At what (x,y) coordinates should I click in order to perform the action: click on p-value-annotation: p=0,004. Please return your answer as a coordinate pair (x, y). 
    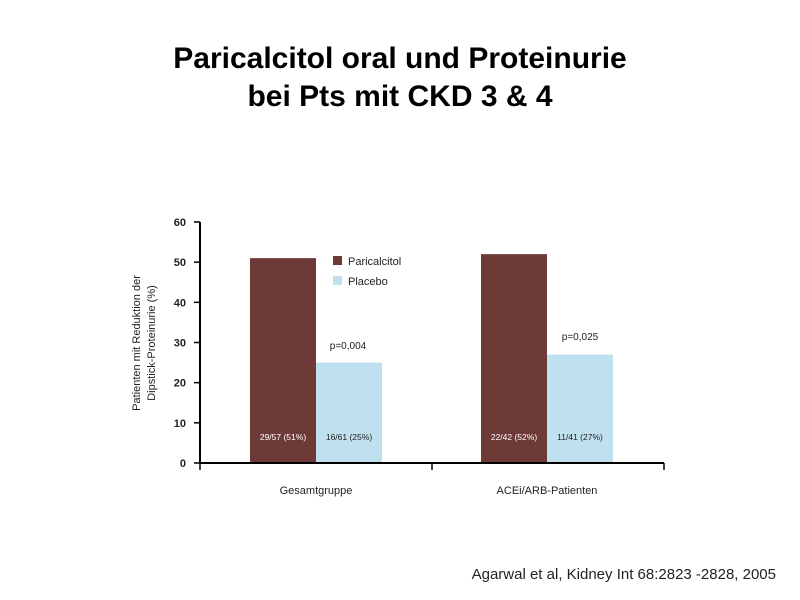
    Looking at the image, I should click on (348, 346).